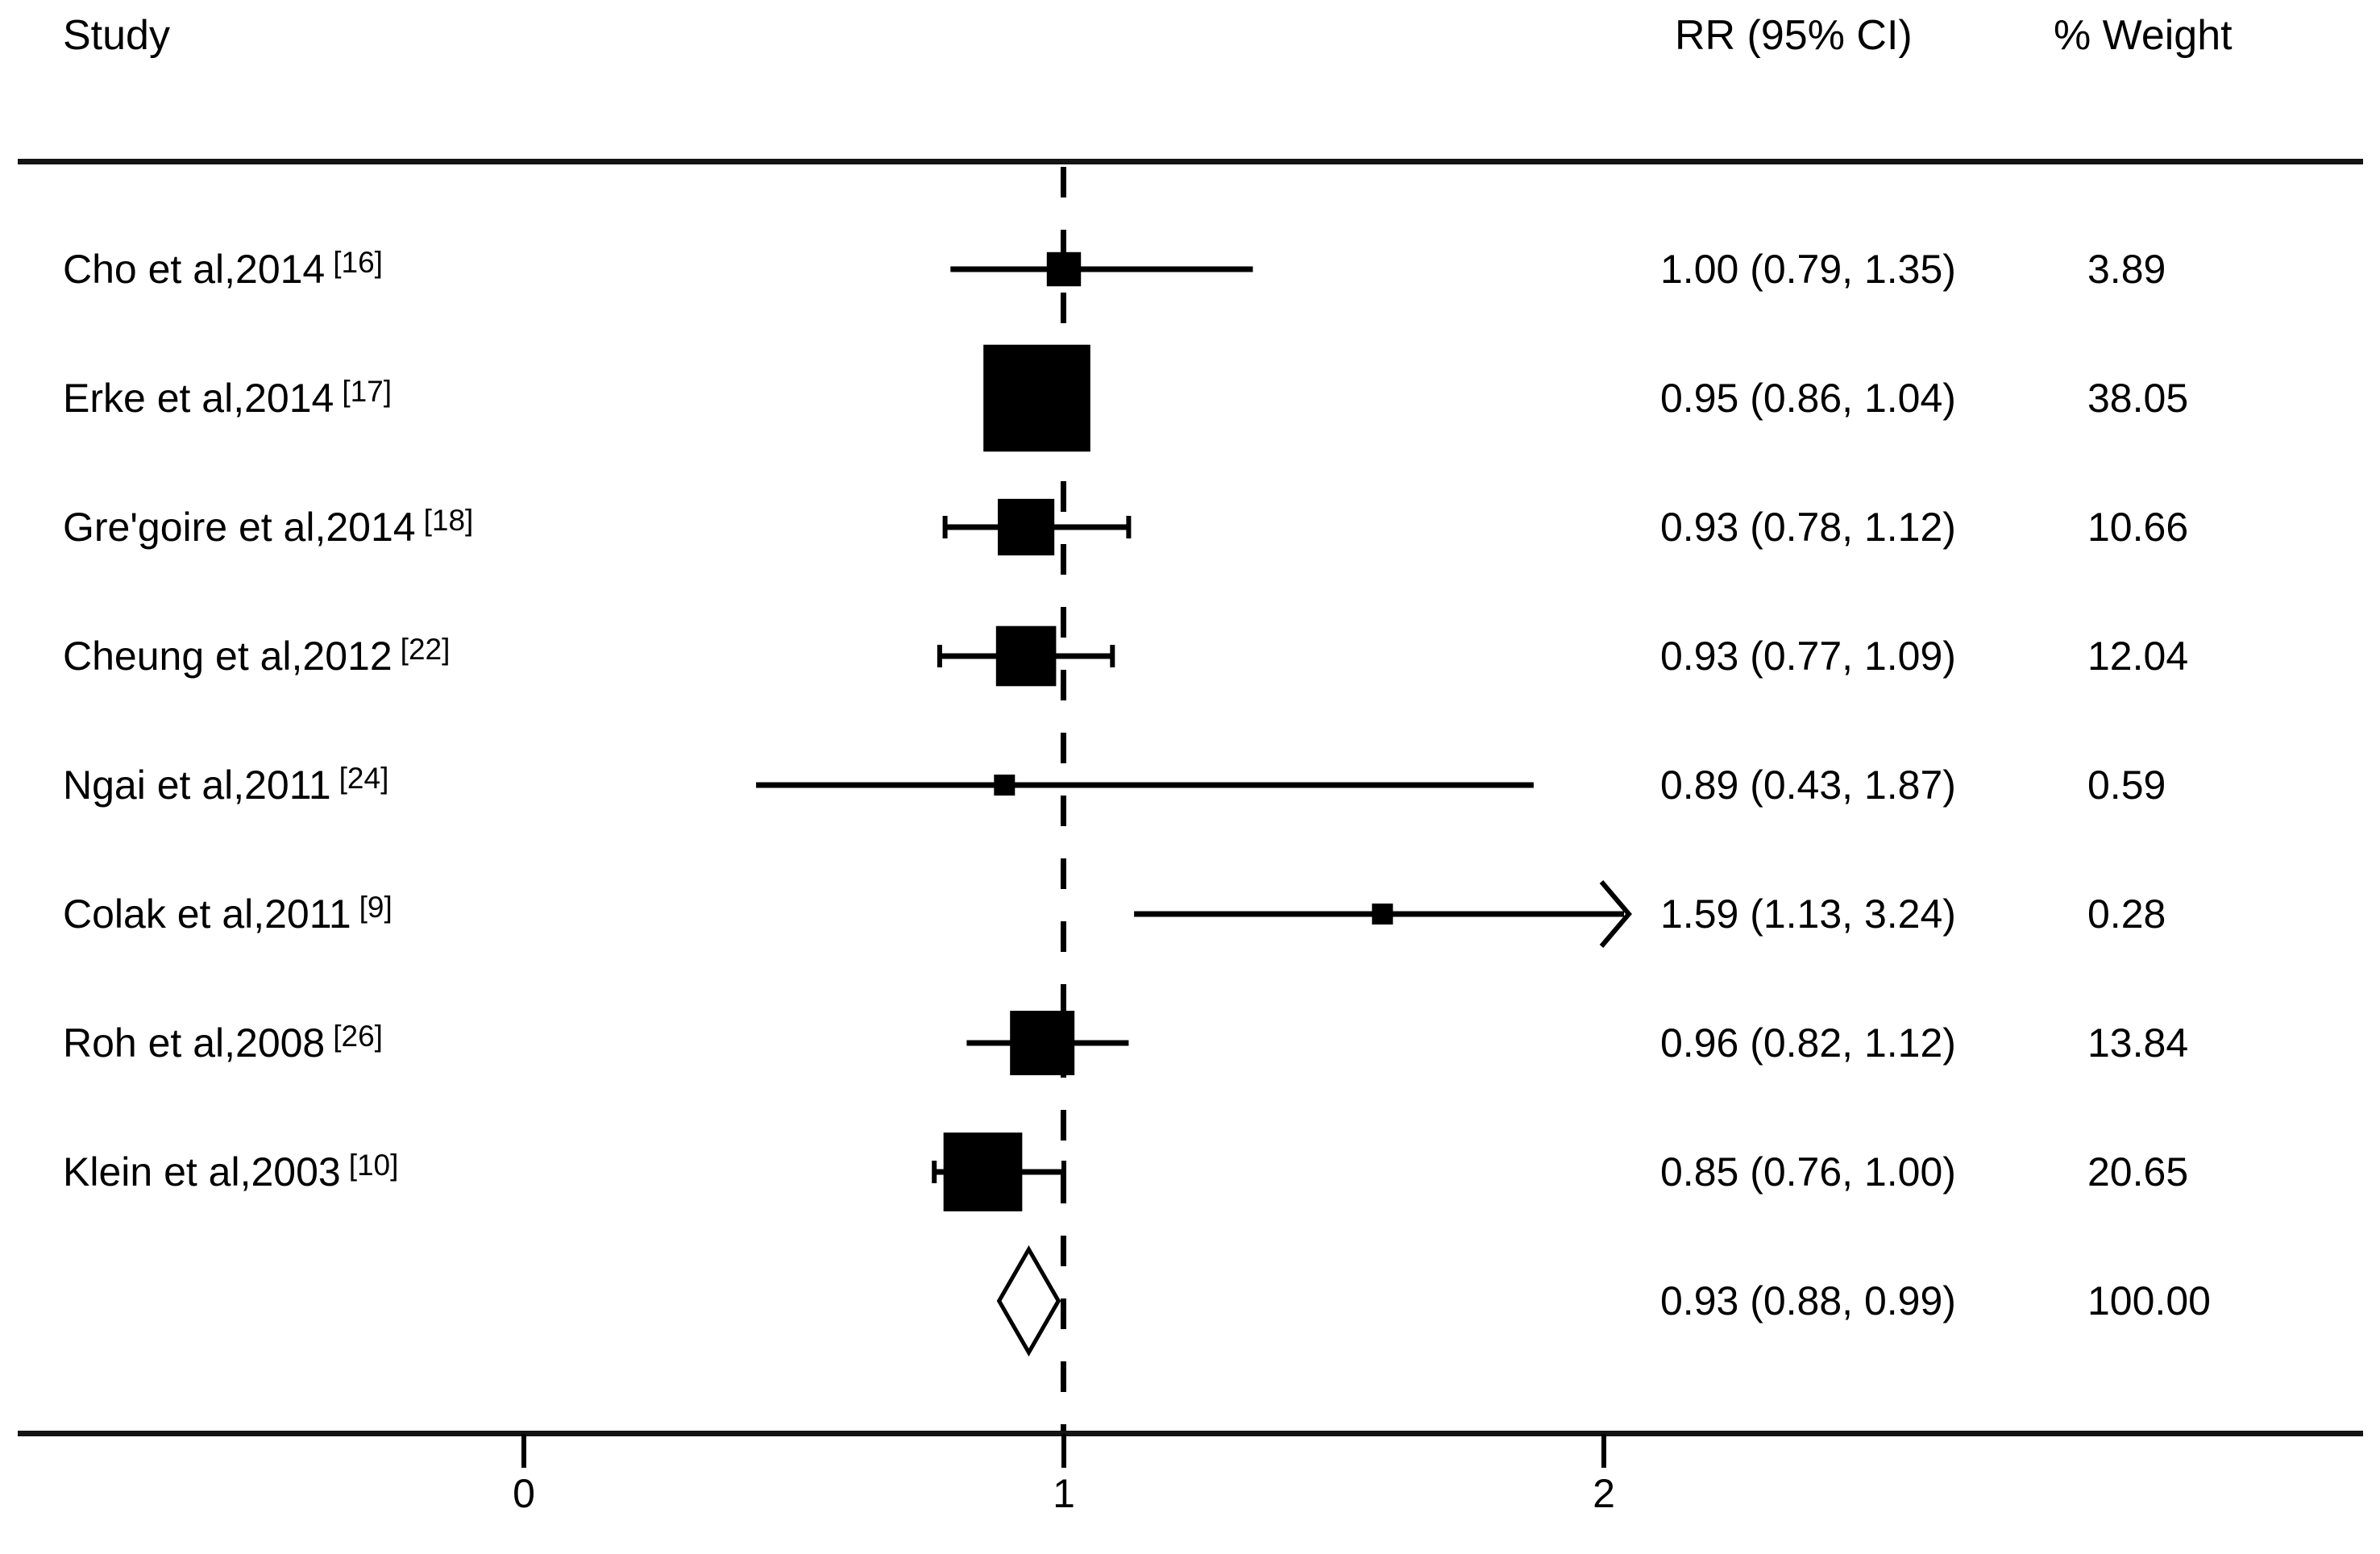 The image size is (2380, 1554). What do you see at coordinates (226, 785) in the screenshot?
I see `study-label: Ngai et al,2011 [24]` at bounding box center [226, 785].